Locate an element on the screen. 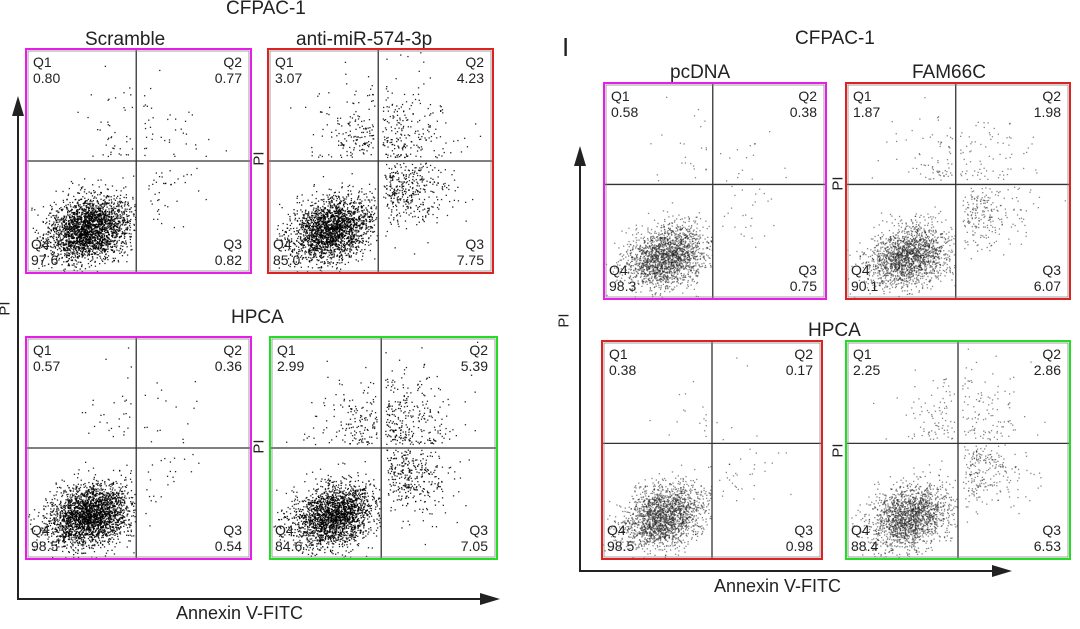 Image resolution: width=1080 pixels, height=629 pixels. left-inner-y-label-bottom: PI is located at coordinates (259, 446).